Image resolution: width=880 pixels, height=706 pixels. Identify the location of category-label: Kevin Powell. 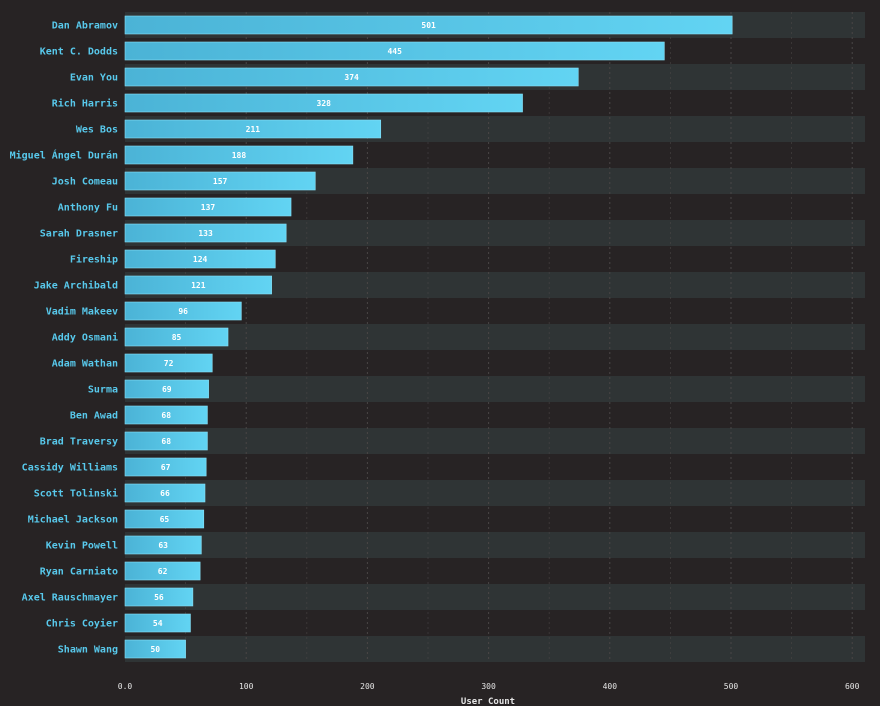
(82, 546).